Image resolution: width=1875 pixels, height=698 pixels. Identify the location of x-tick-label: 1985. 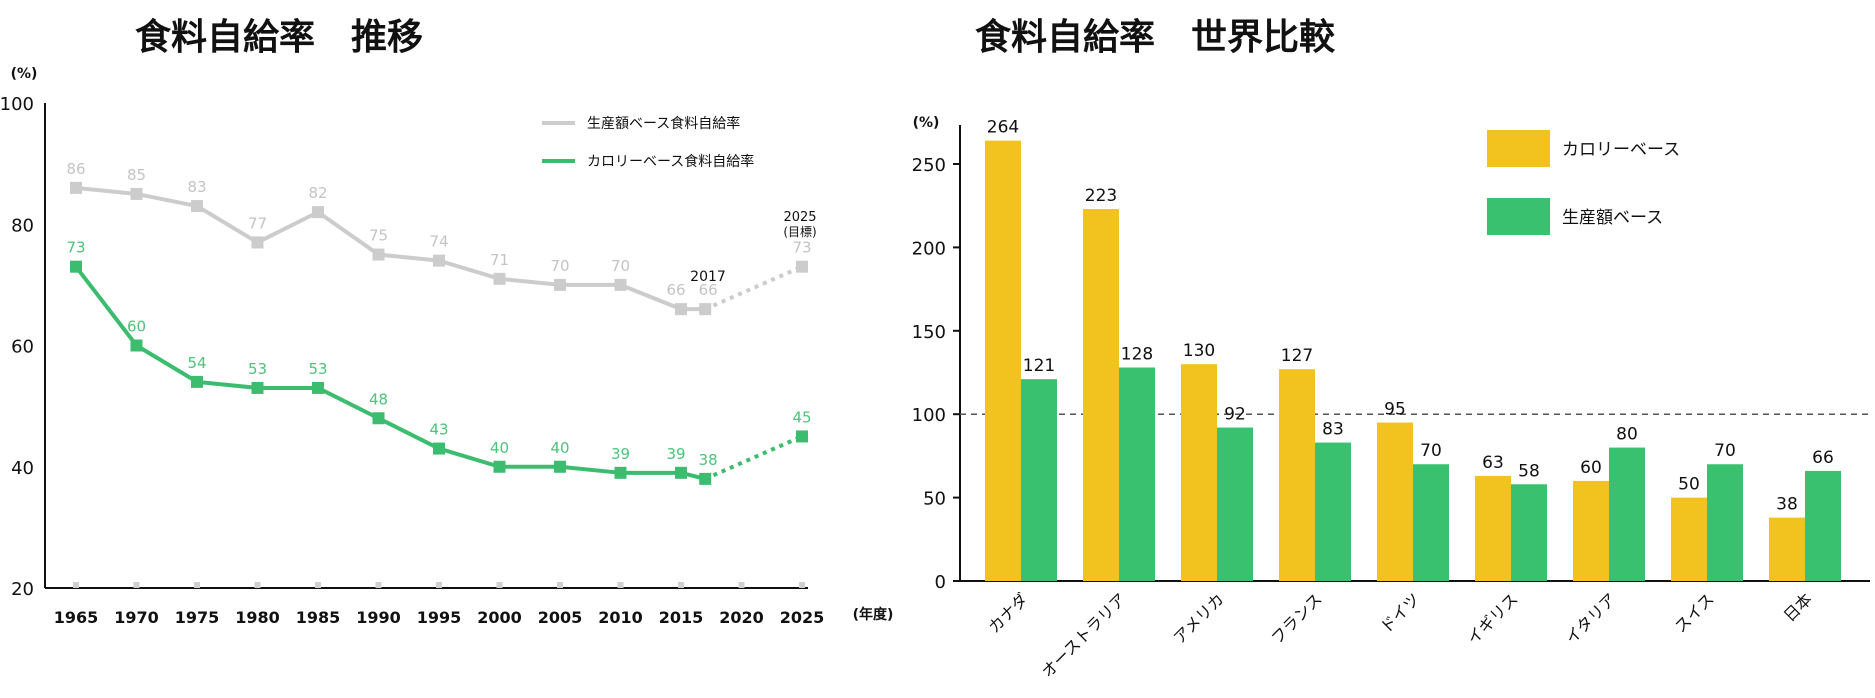
(318, 617).